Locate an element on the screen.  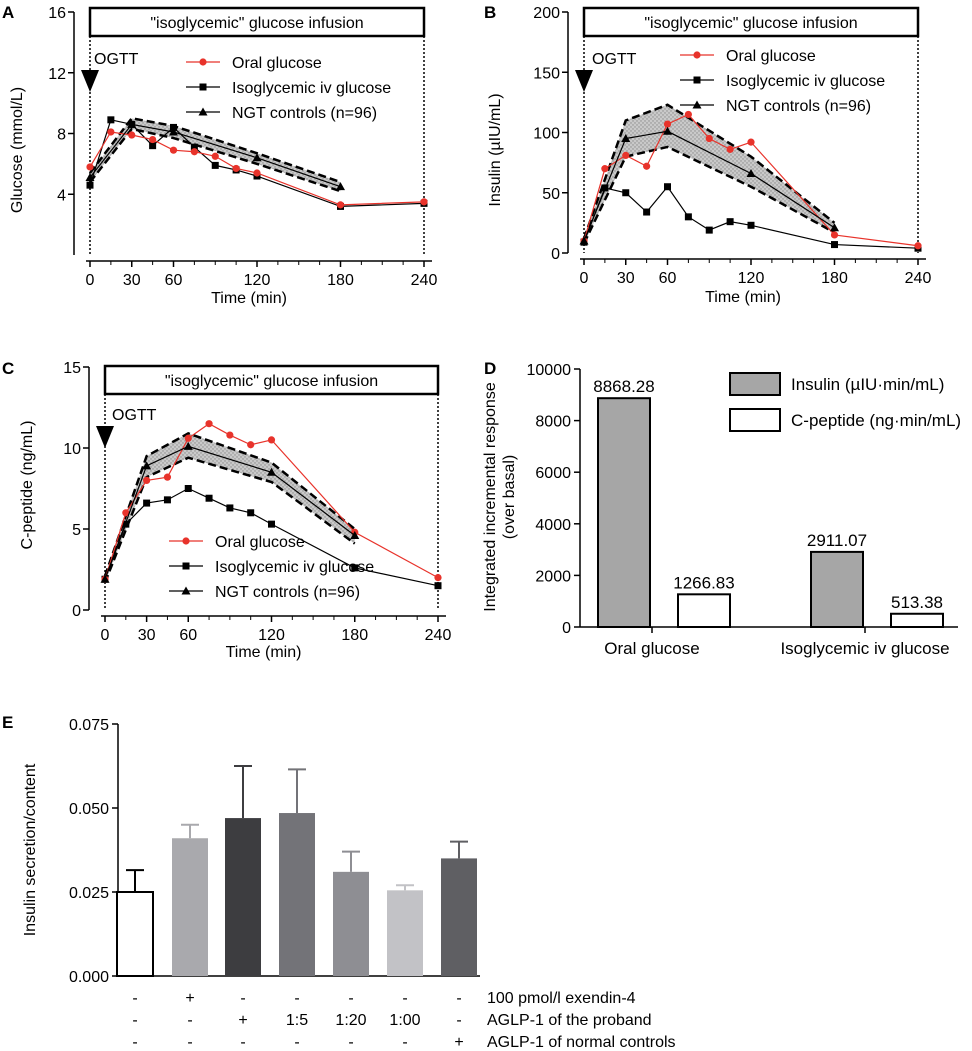
y-tick-label: 50 is located at coordinates (551, 194).